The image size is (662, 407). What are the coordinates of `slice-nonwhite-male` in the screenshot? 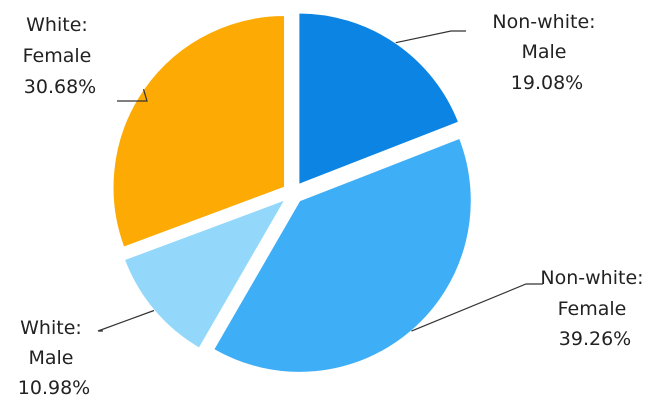 It's located at (378, 98).